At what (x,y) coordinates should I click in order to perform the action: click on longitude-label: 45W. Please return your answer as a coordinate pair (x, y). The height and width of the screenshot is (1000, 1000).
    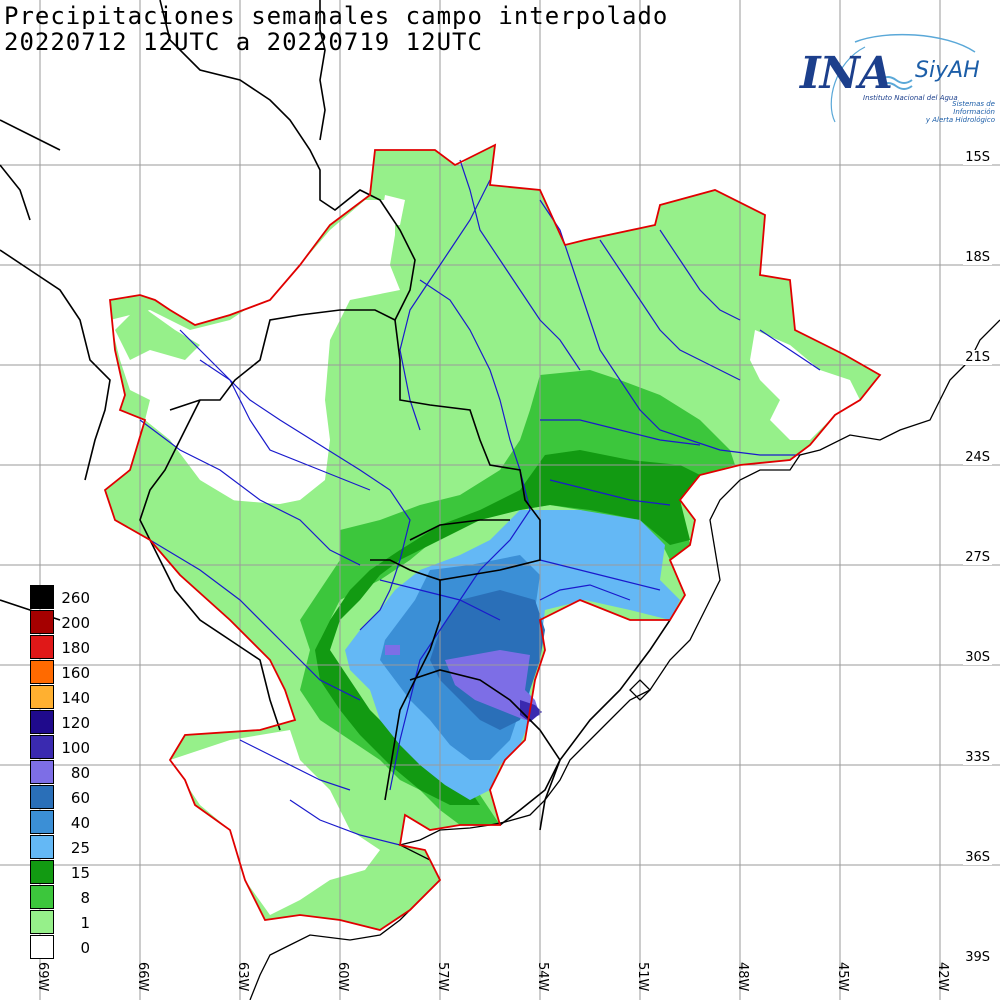
    Looking at the image, I should click on (842, 977).